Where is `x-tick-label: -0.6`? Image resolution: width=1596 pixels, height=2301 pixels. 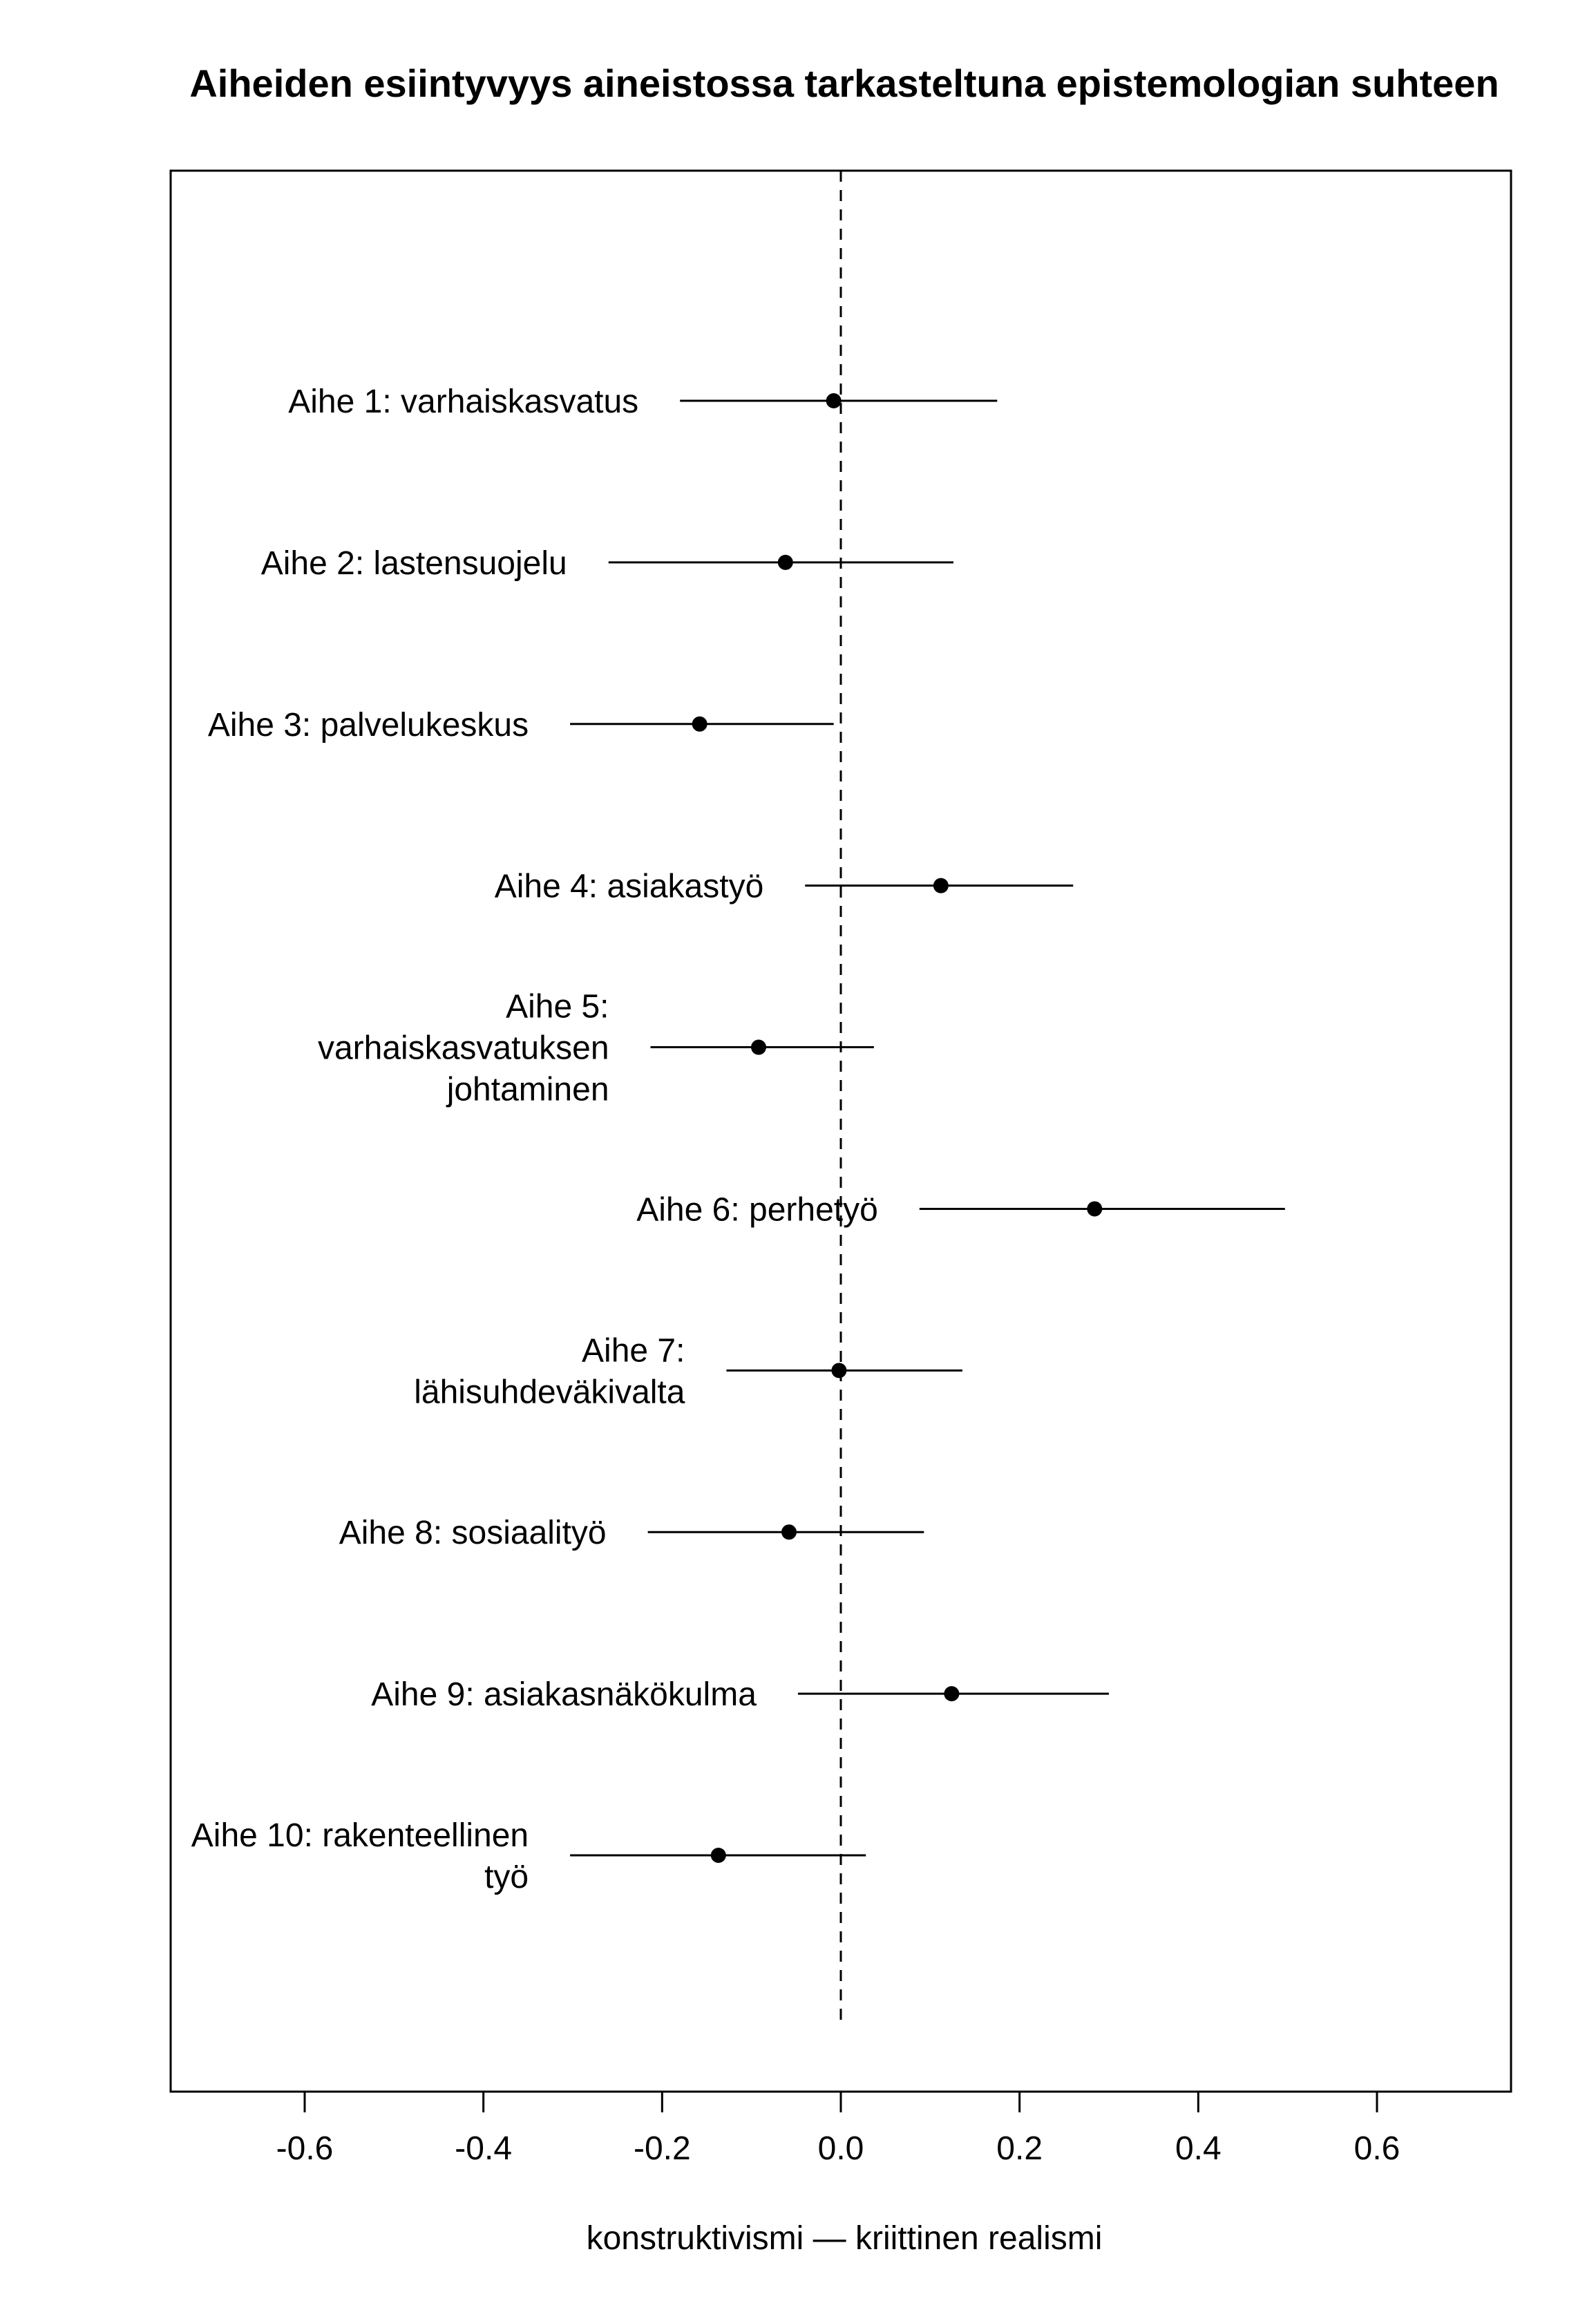
x-tick-label: -0.6 is located at coordinates (305, 2148).